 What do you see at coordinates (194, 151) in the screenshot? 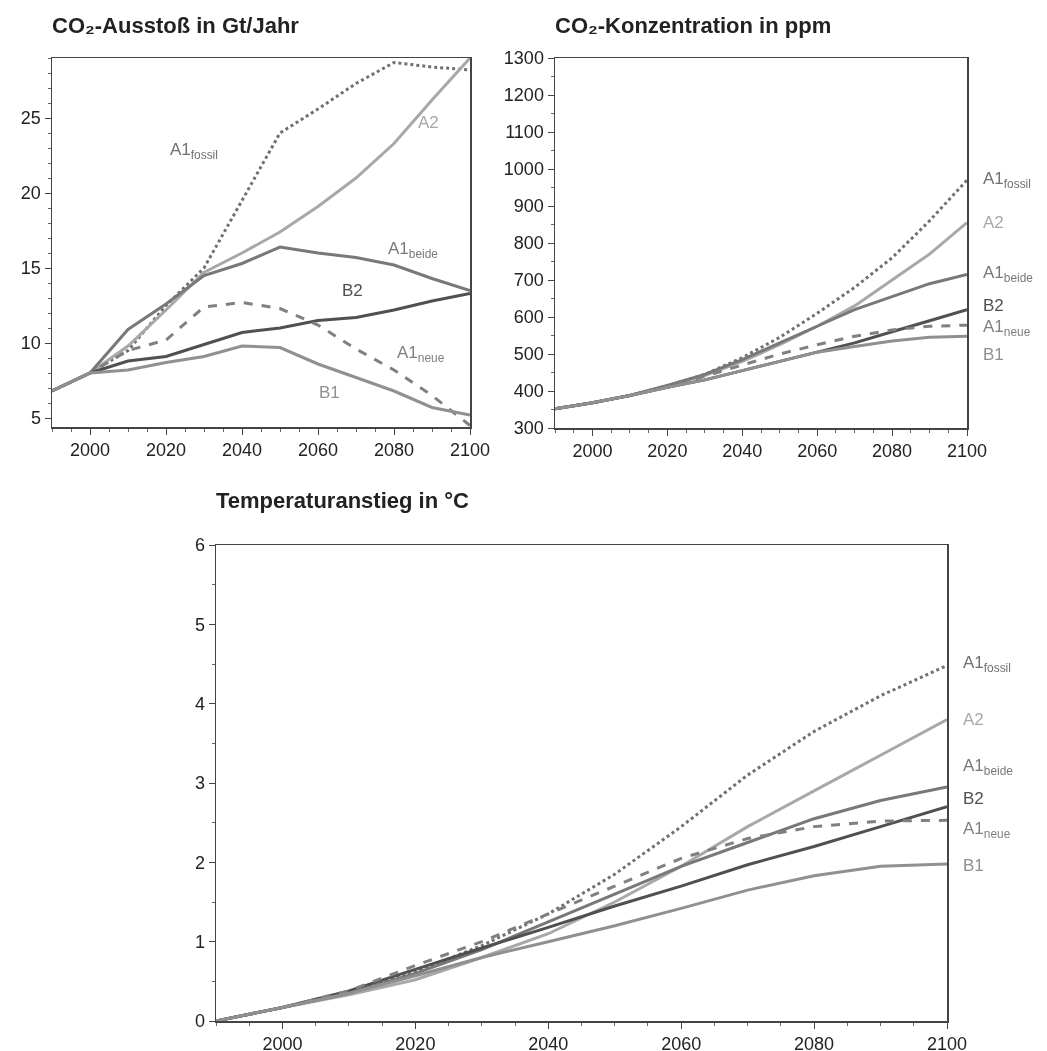
I see `text: A1$_{fossil}$` at bounding box center [194, 151].